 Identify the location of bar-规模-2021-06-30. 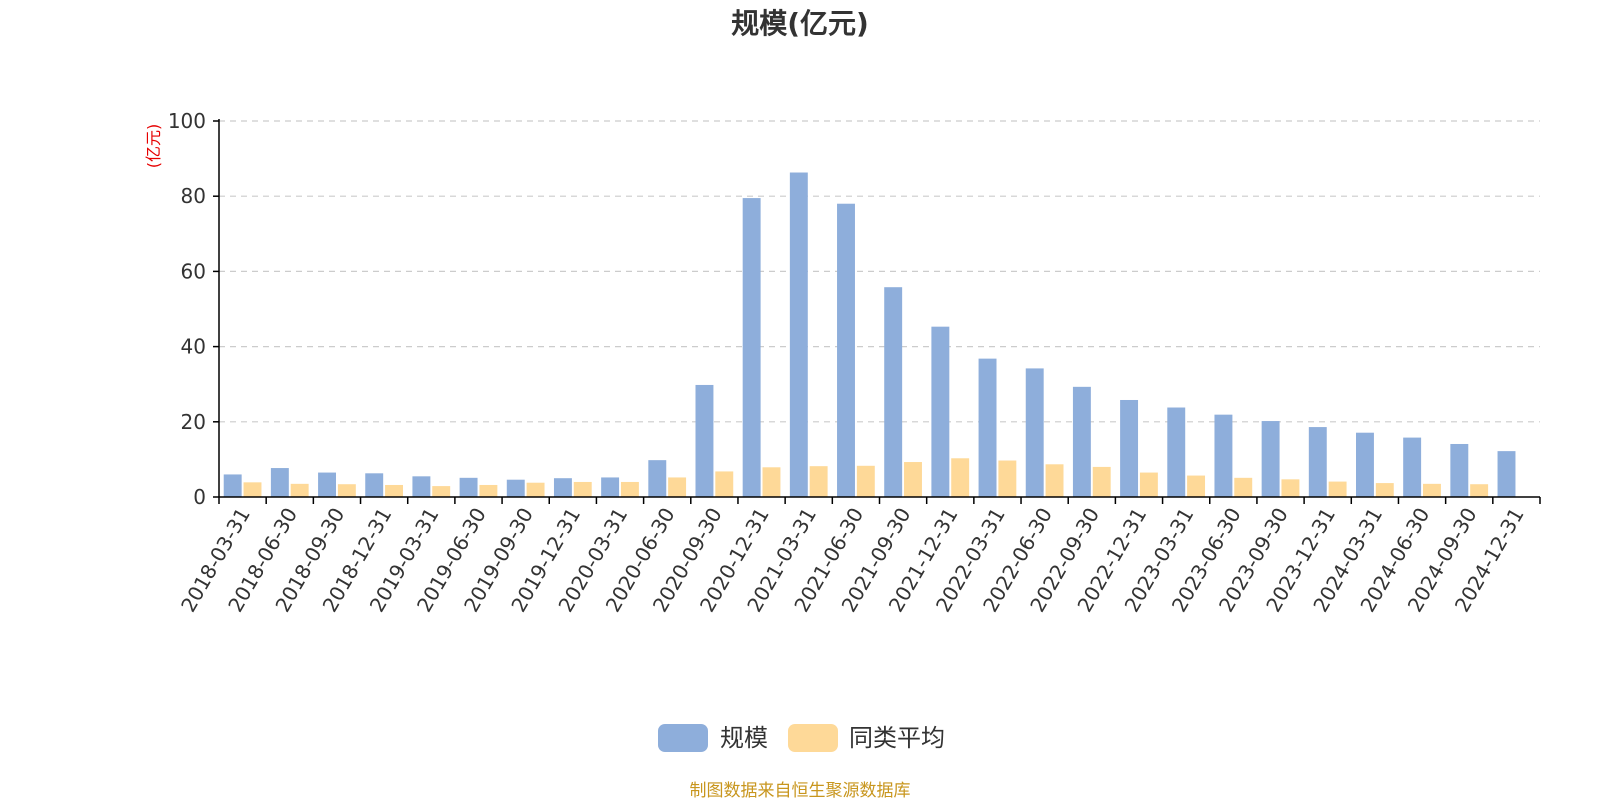
(846, 350).